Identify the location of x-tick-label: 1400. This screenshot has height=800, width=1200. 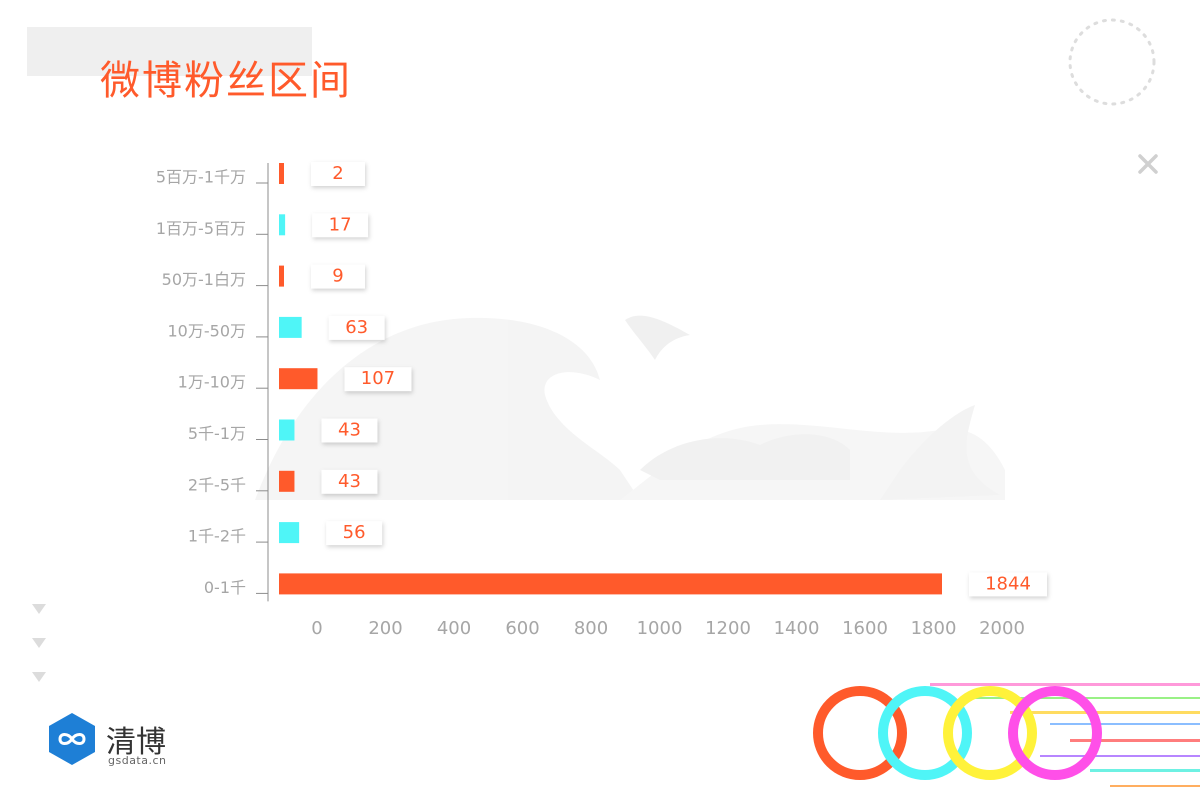
(797, 628).